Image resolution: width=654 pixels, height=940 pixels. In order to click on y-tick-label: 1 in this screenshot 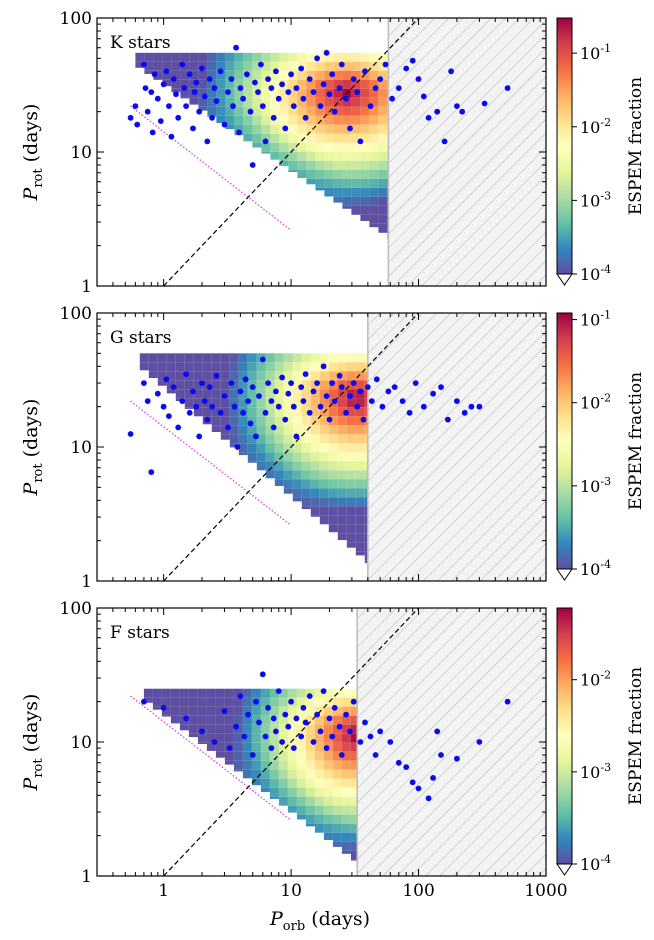, I will do `click(86, 582)`.